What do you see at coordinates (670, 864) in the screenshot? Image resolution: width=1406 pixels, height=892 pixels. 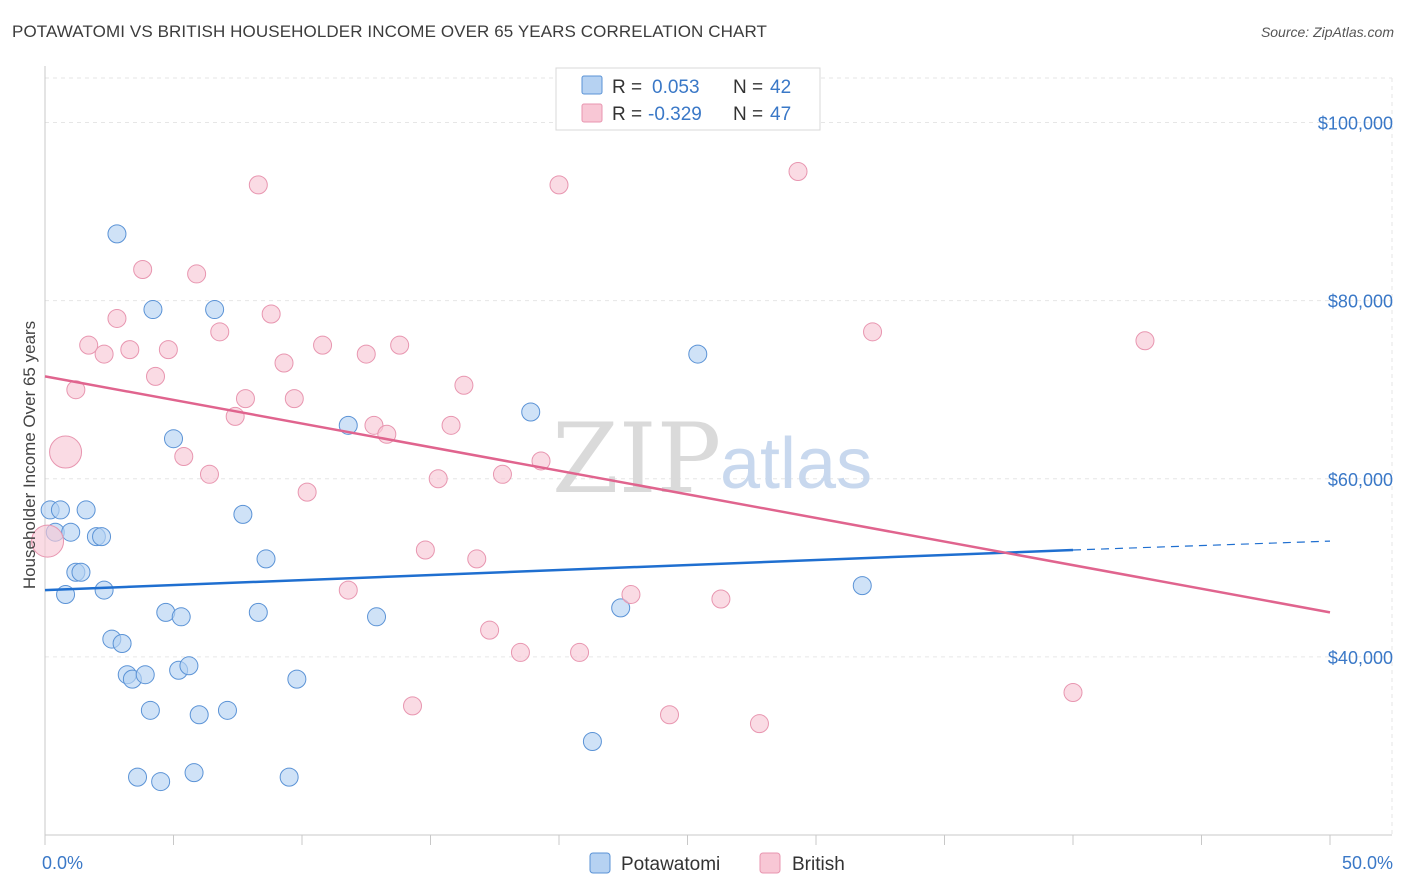 I see `bottom-legend-label-potawatomi: Potawatomi` at bounding box center [670, 864].